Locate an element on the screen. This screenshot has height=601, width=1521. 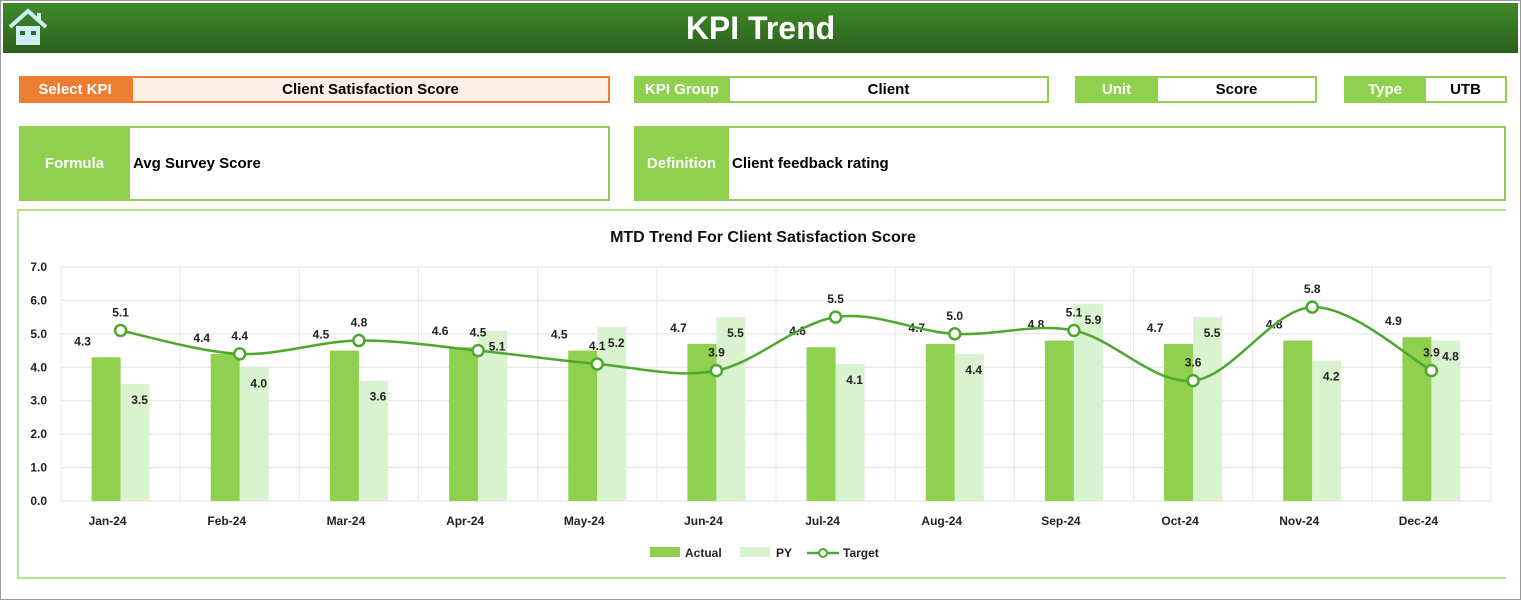
x-tick-label: Mar-24 is located at coordinates (346, 521).